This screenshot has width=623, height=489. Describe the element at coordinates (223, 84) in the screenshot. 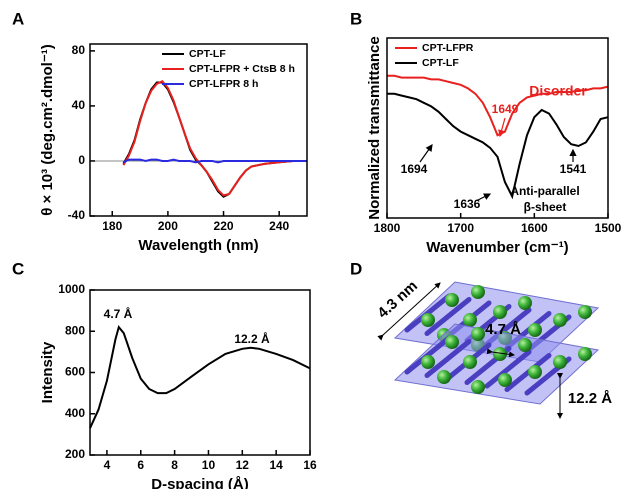

I see `legend-label: CPT-LFPR 8 h` at that location.